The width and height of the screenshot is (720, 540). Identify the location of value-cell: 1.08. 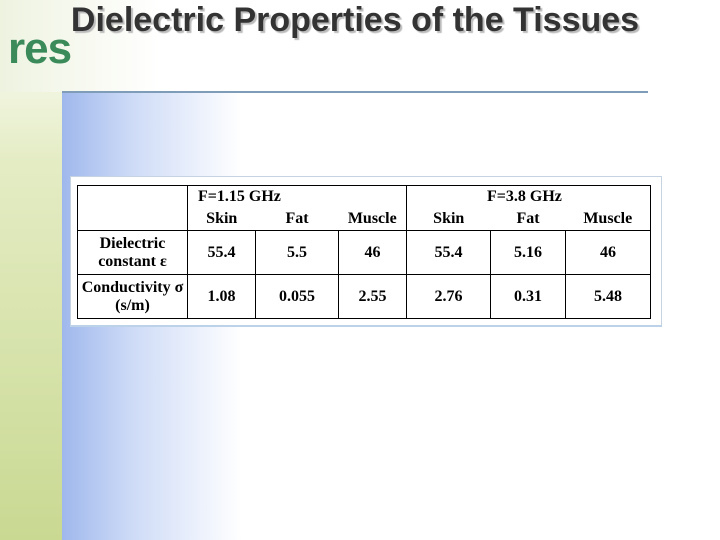
(221, 296).